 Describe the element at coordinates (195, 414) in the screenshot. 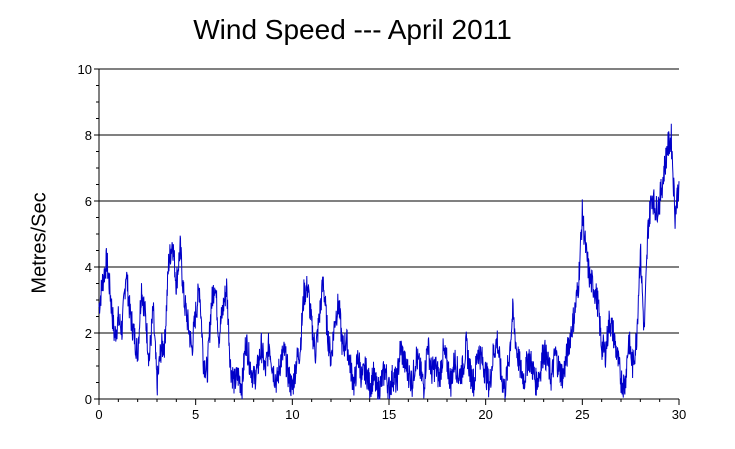

I see `x-tick-label: 5` at that location.